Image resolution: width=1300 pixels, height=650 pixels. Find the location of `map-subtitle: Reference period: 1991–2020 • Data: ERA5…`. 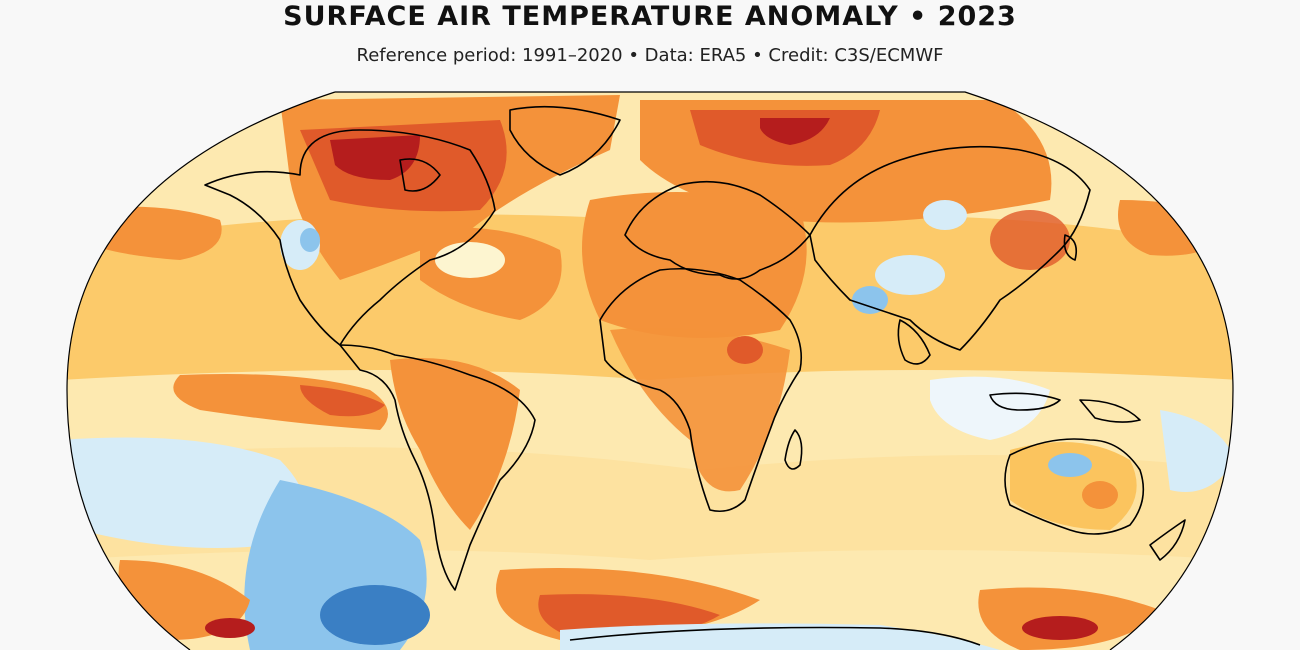

map-subtitle: Reference period: 1991–2020 • Data: ERA5… is located at coordinates (650, 55).